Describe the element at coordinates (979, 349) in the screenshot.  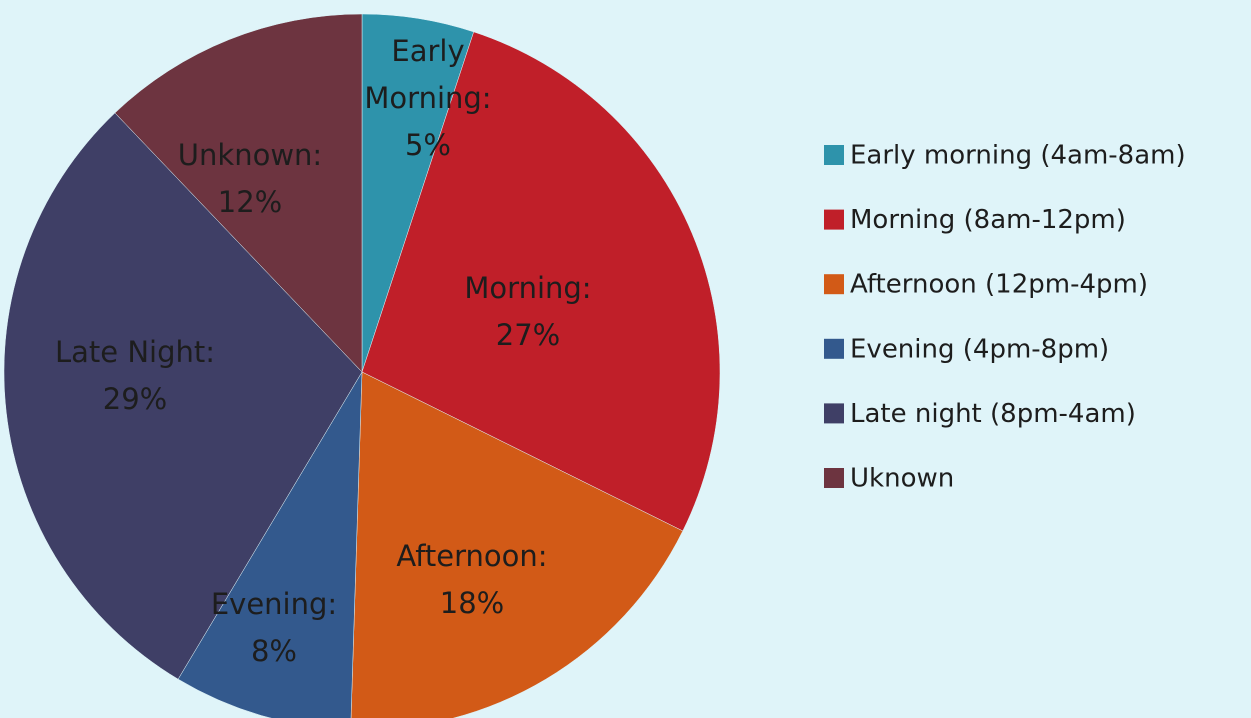
I see `legend-label: Evening (4pm-8pm)` at that location.